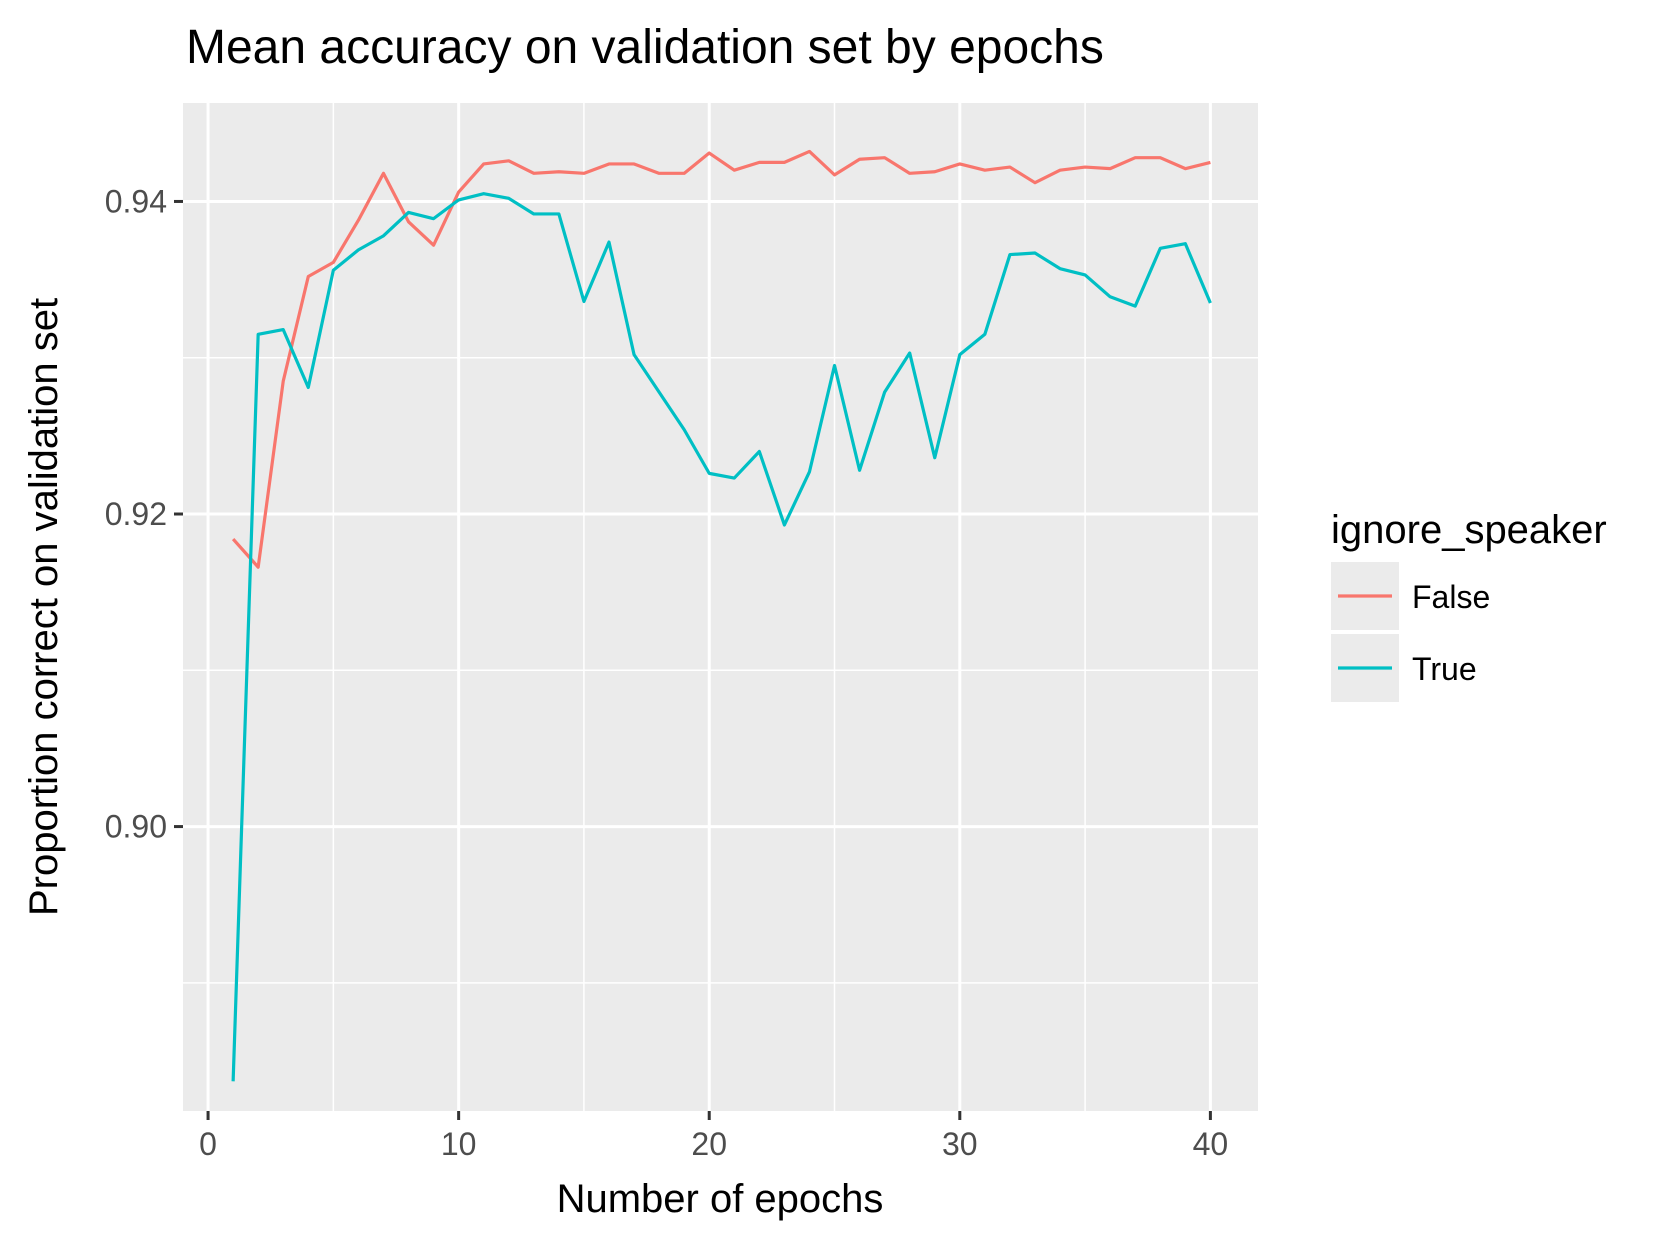 The image size is (1675, 1240). I want to click on x-tick-label: 30, so click(960, 1144).